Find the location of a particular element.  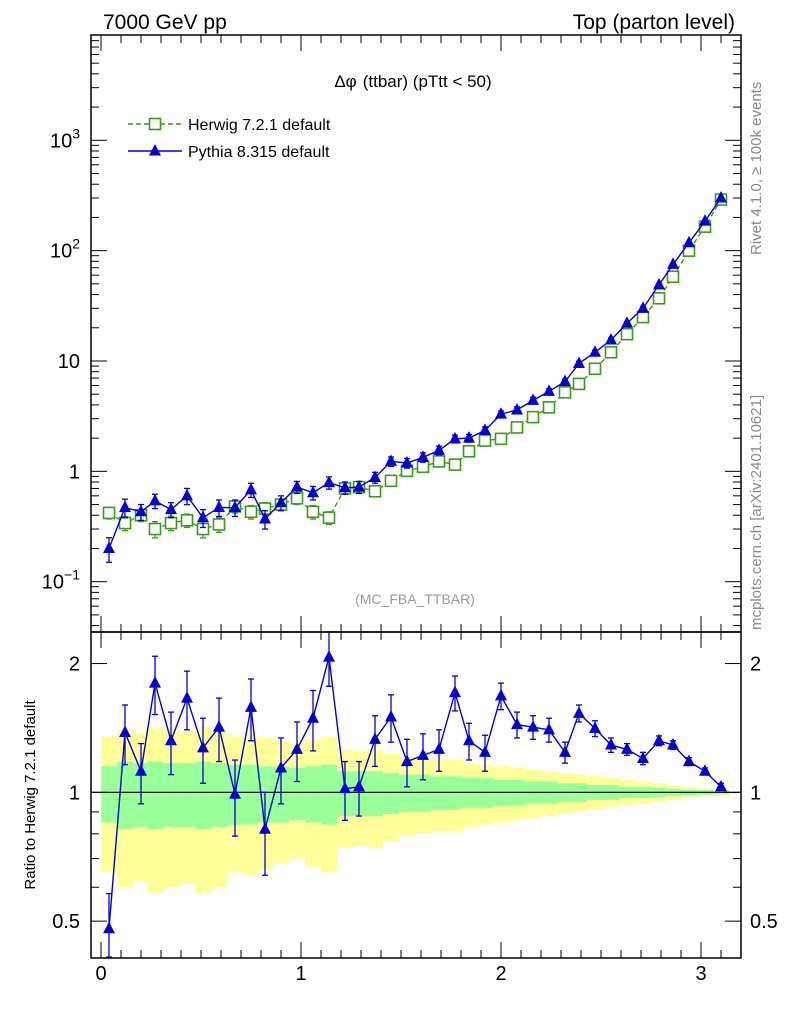

ratio-uncertainty-bands is located at coordinates (415, 810).